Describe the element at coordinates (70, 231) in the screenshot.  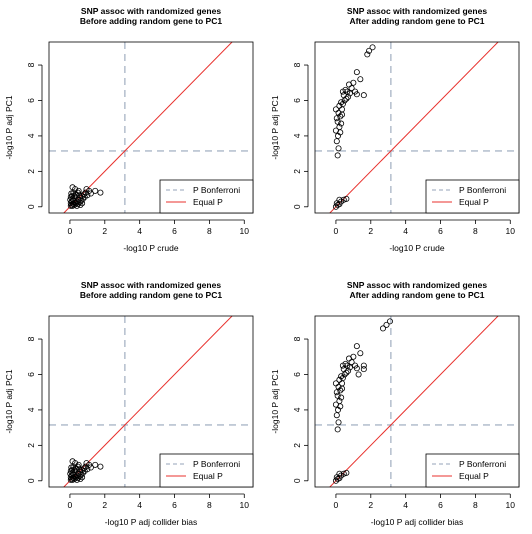
I see `x-tick-label: 0` at that location.